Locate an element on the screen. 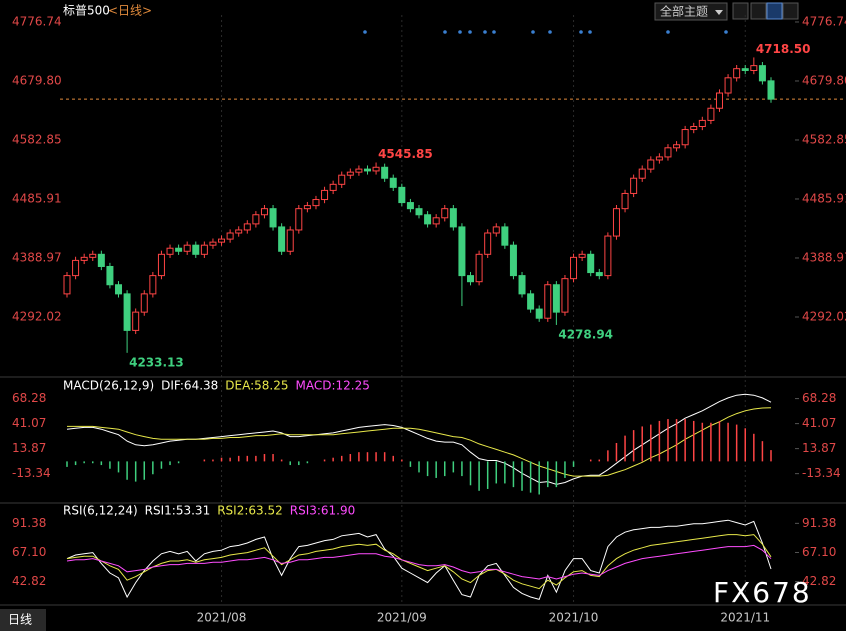 Image resolution: width=846 pixels, height=631 pixels. x-tick-label: 2021/11 is located at coordinates (745, 618).